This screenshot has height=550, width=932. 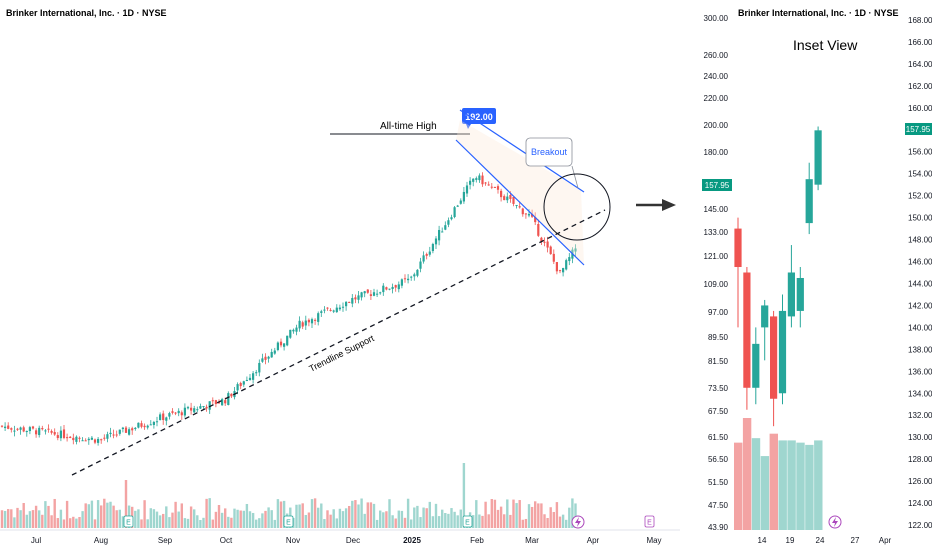 I want to click on inset-right-tick: 134.00, so click(x=920, y=393).